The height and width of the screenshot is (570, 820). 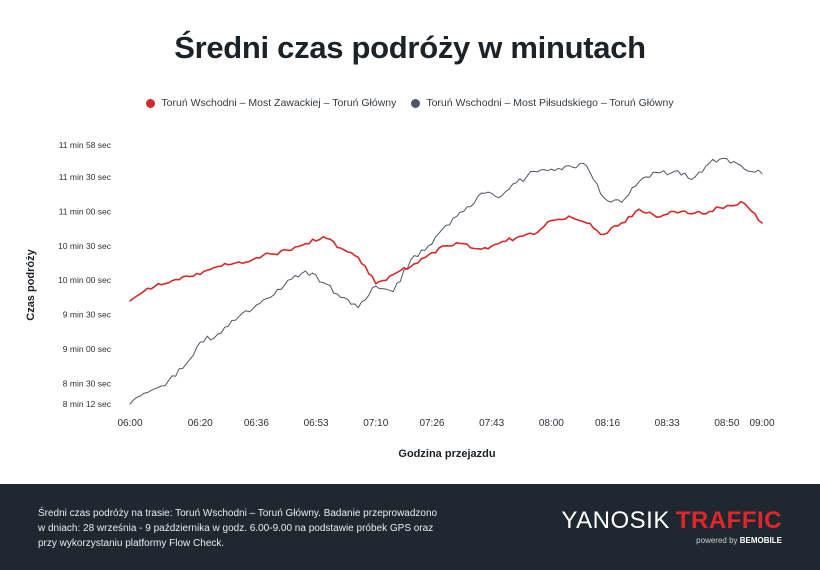 What do you see at coordinates (85, 280) in the screenshot?
I see `y-tick-label: 10 min 00 sec` at bounding box center [85, 280].